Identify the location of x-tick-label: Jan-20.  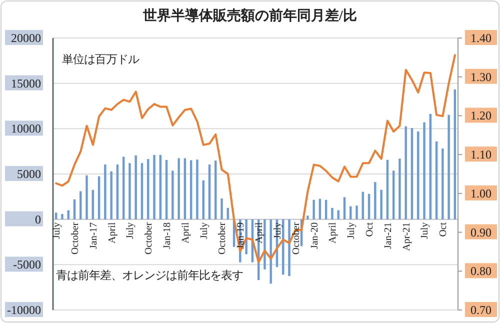
(314, 236).